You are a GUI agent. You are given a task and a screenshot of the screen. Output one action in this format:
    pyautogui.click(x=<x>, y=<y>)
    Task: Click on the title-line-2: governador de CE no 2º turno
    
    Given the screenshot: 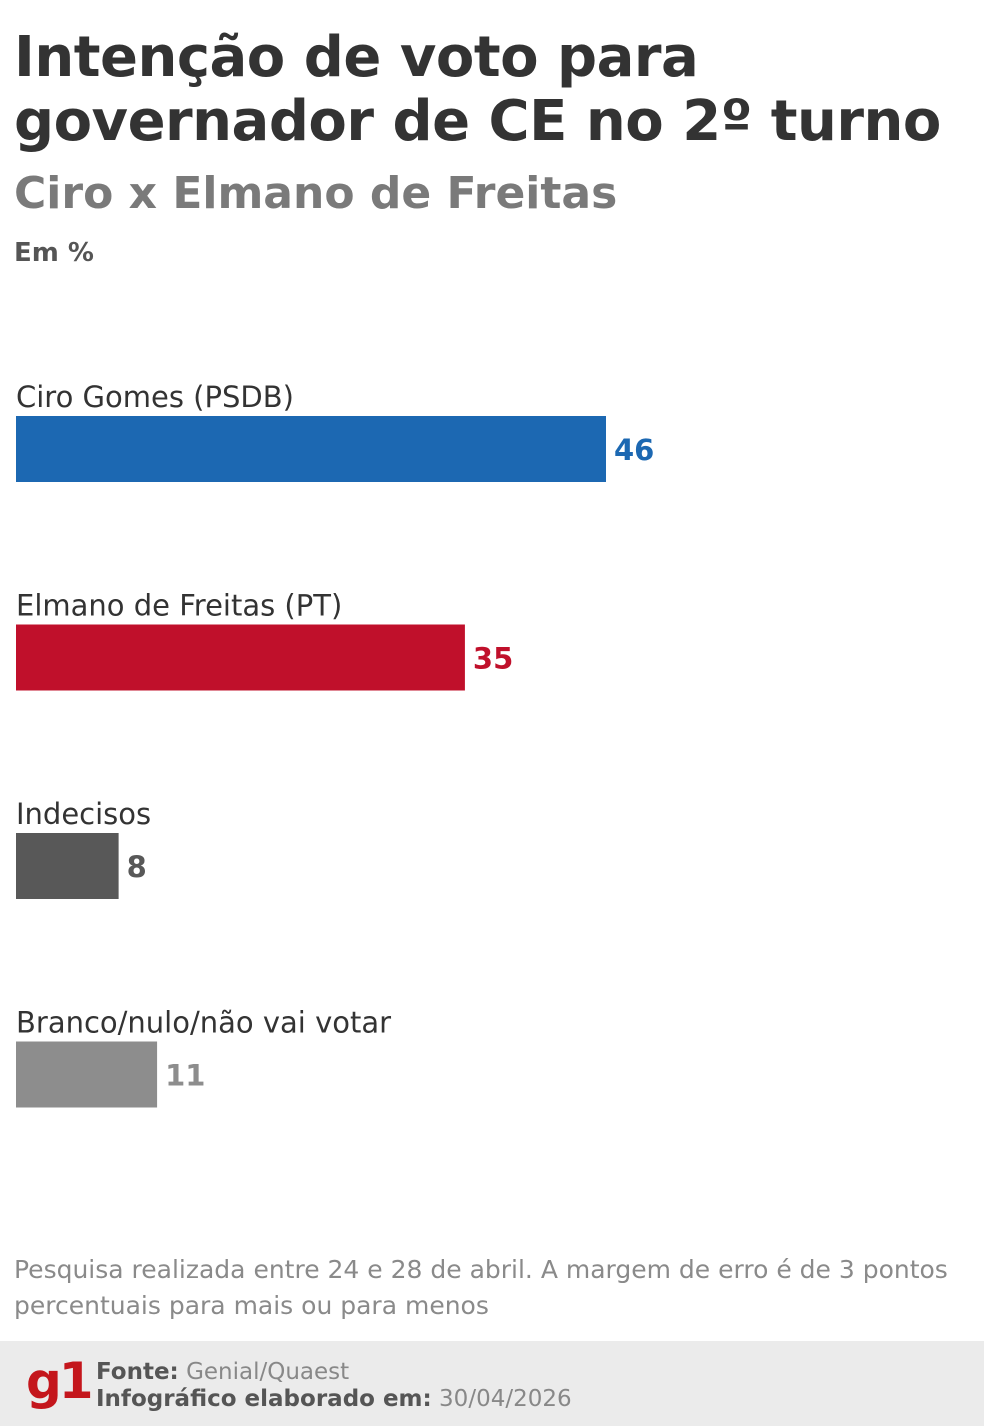 What is the action you would take?
    pyautogui.click(x=477, y=121)
    